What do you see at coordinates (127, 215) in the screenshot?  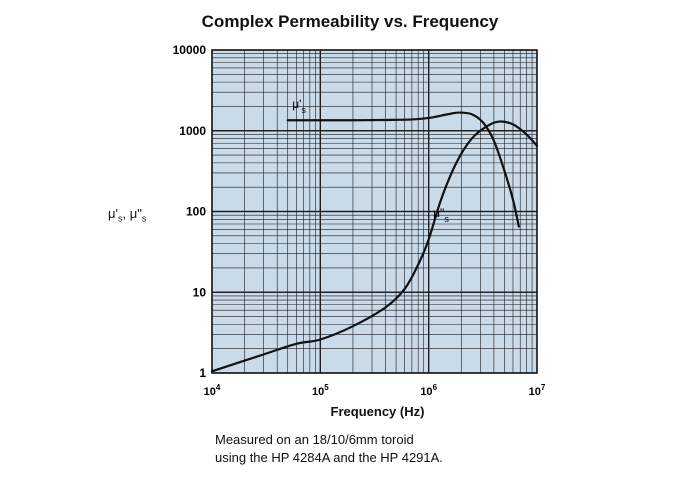 I see `y-axis-label: μ's, μ"s` at bounding box center [127, 215].